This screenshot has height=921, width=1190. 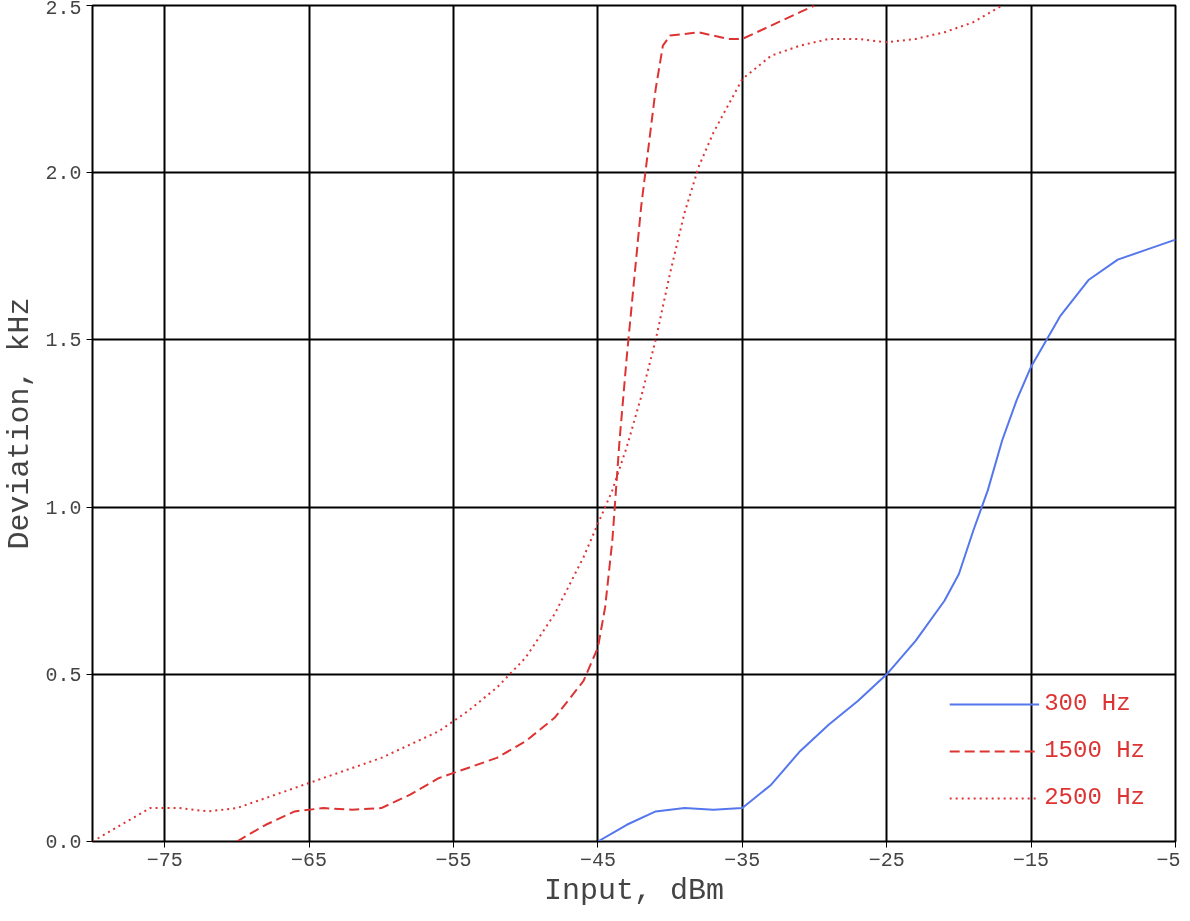 I want to click on x-tick-label: −45, so click(x=597, y=860).